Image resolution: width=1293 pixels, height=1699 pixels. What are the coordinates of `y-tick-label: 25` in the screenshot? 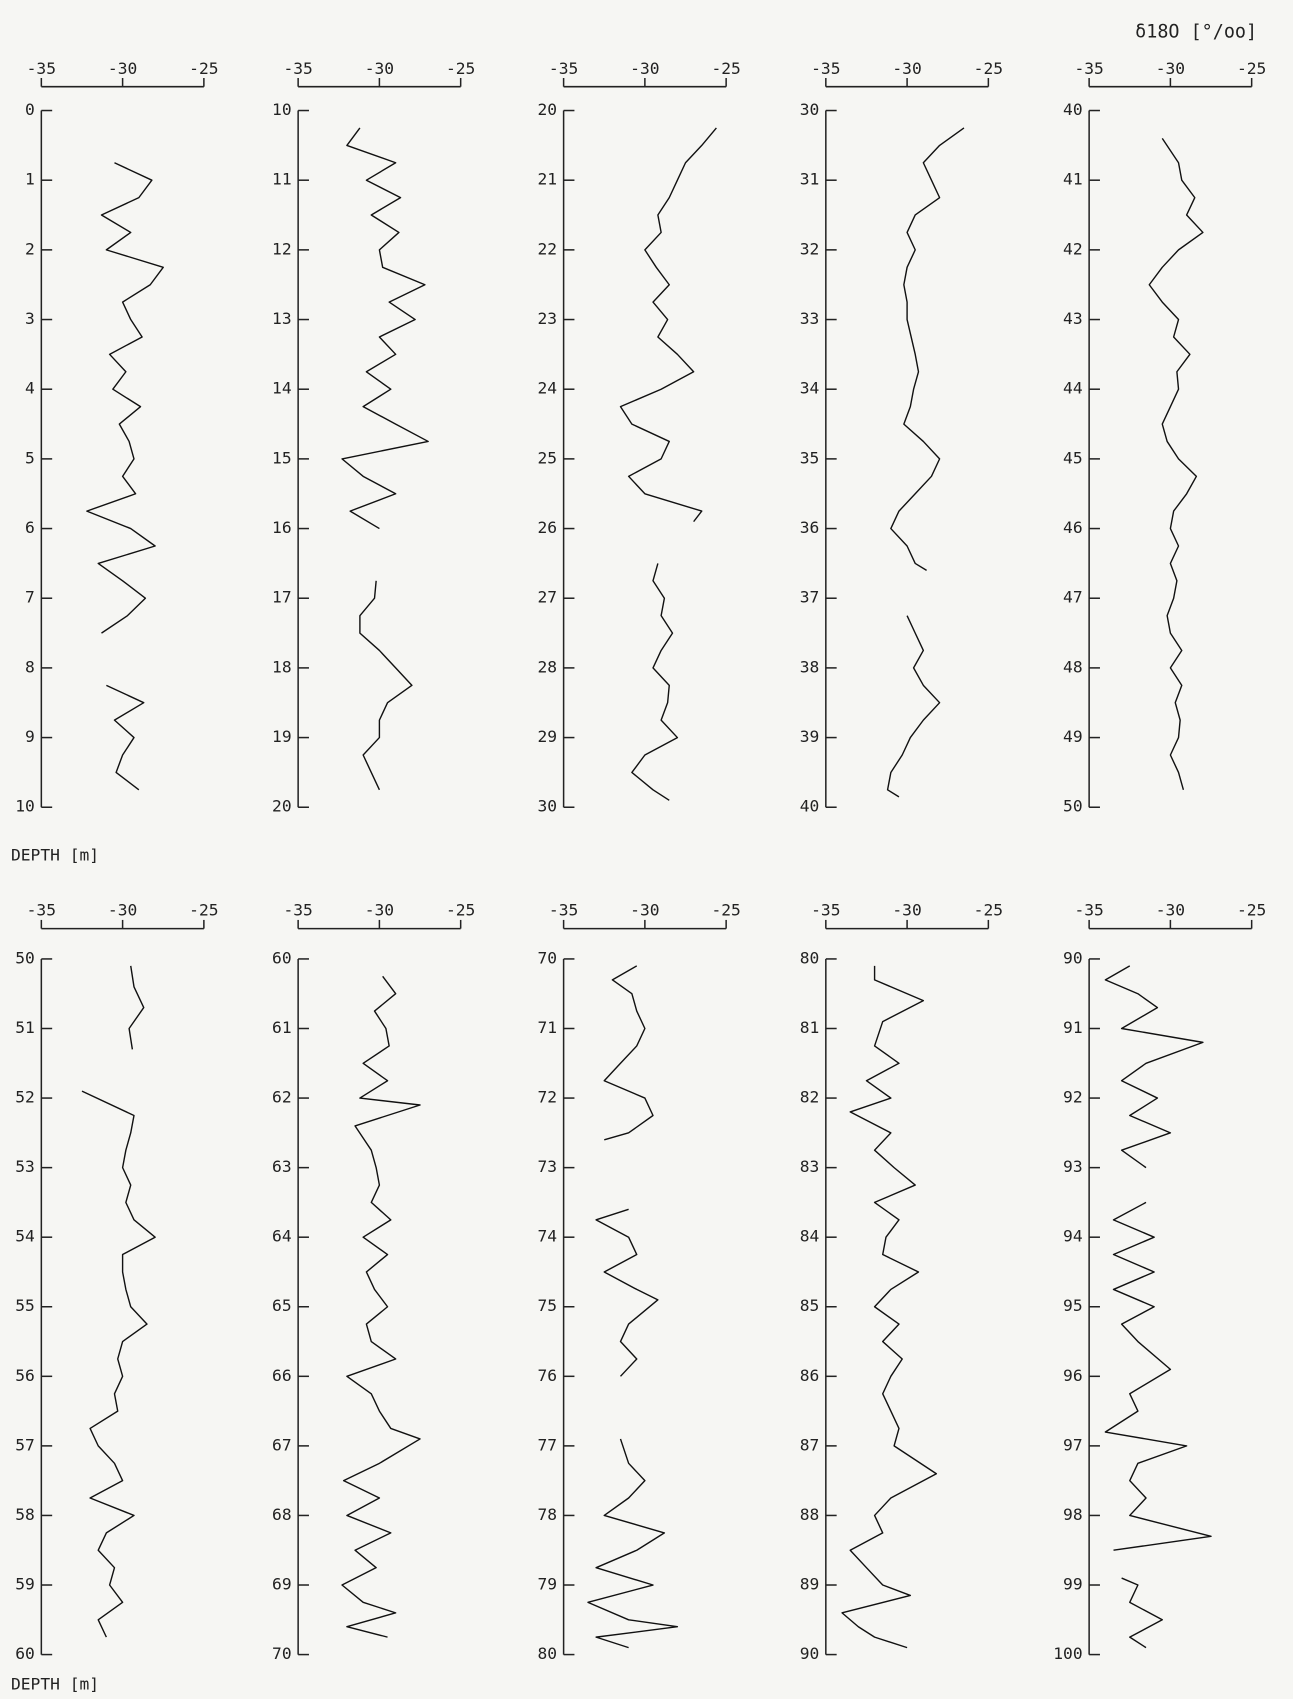 It's located at (548, 457).